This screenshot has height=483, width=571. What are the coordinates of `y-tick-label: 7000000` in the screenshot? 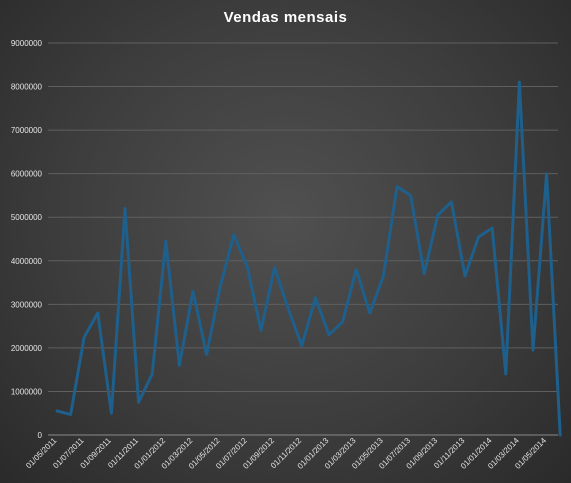 It's located at (27, 130).